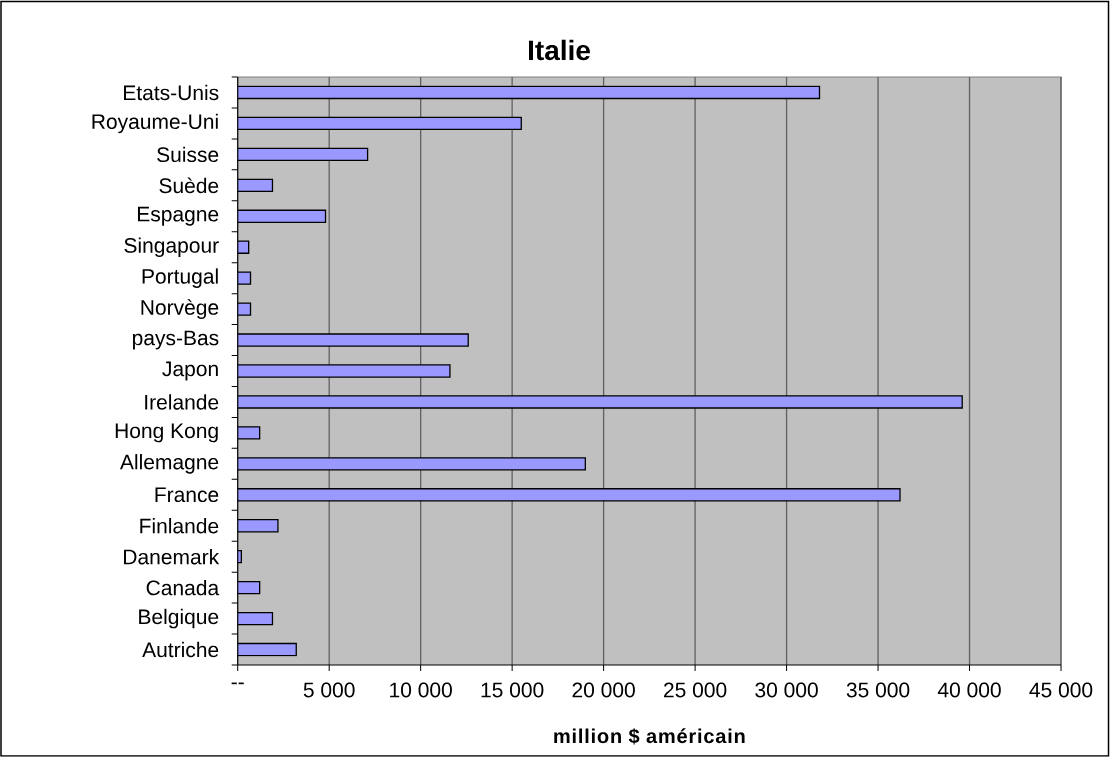 Image resolution: width=1110 pixels, height=757 pixels. What do you see at coordinates (189, 185) in the screenshot?
I see `y-tick-label: Suède` at bounding box center [189, 185].